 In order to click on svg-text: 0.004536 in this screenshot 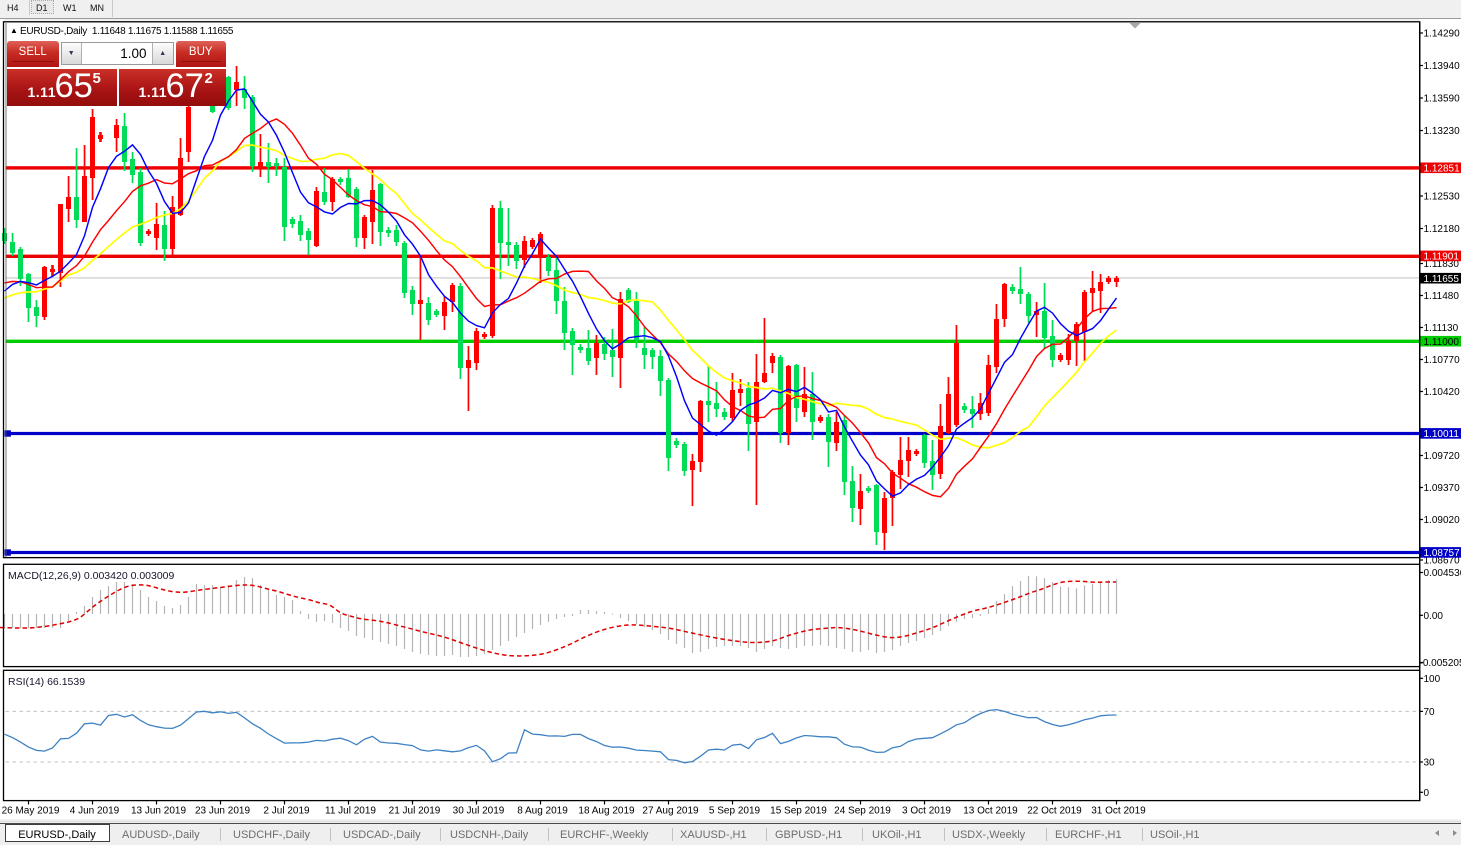, I will do `click(1442, 573)`.